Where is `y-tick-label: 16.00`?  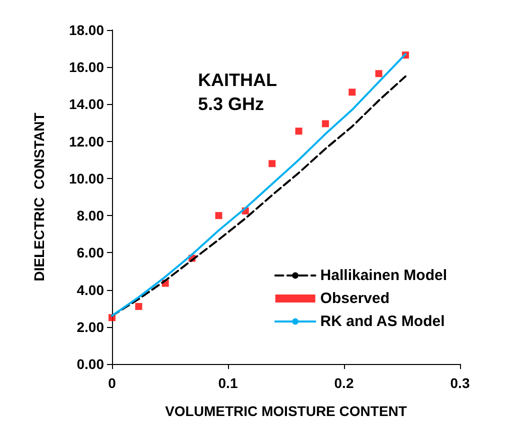
y-tick-label: 16.00 is located at coordinates (86, 67).